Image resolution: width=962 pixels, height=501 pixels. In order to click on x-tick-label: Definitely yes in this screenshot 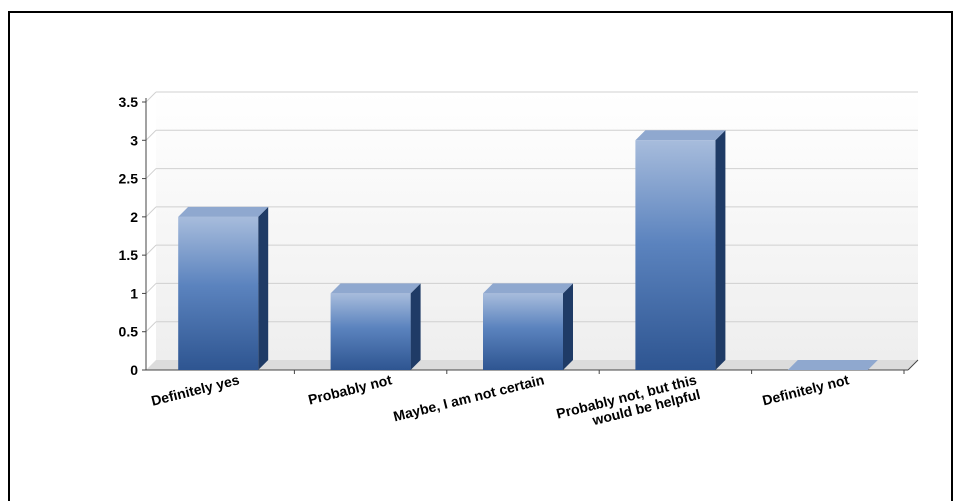, I will do `click(195, 389)`.